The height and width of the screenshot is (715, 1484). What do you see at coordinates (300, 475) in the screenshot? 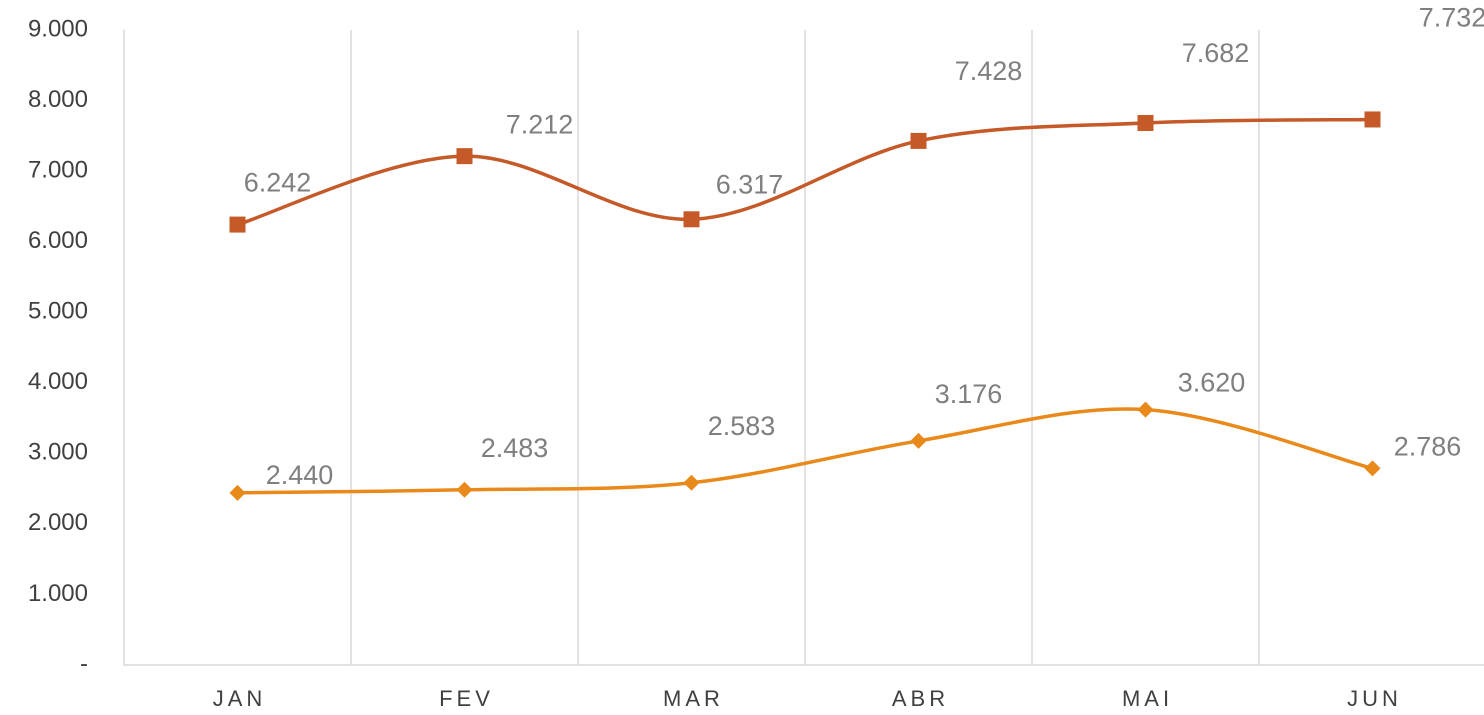
I see `data-label: 2.440` at bounding box center [300, 475].